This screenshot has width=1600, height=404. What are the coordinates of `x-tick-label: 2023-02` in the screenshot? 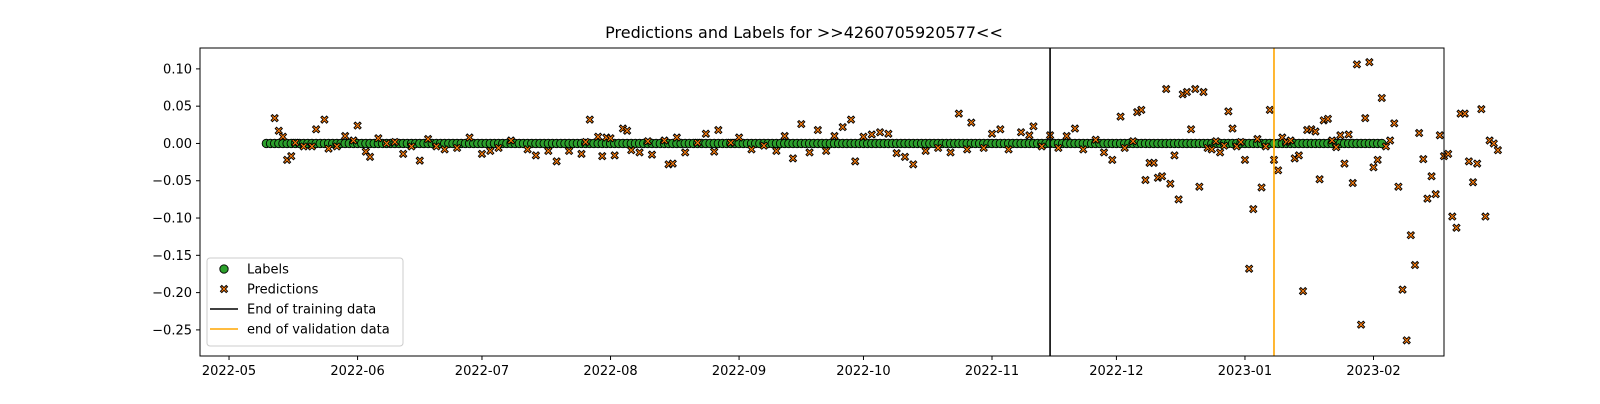 It's located at (1373, 371).